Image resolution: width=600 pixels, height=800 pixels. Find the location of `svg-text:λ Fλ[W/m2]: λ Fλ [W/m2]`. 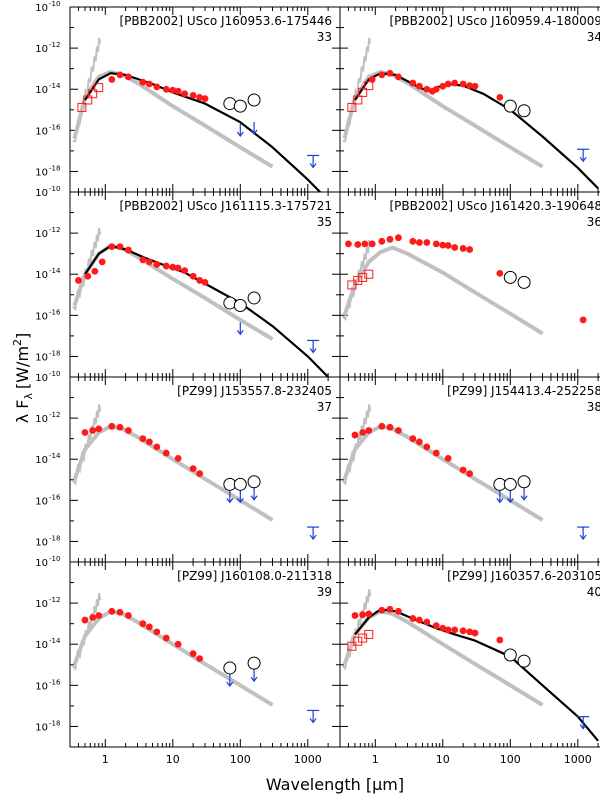

svg-text:λ Fλ[W/m2]: λ Fλ [W/m2] is located at coordinates (23, 378).